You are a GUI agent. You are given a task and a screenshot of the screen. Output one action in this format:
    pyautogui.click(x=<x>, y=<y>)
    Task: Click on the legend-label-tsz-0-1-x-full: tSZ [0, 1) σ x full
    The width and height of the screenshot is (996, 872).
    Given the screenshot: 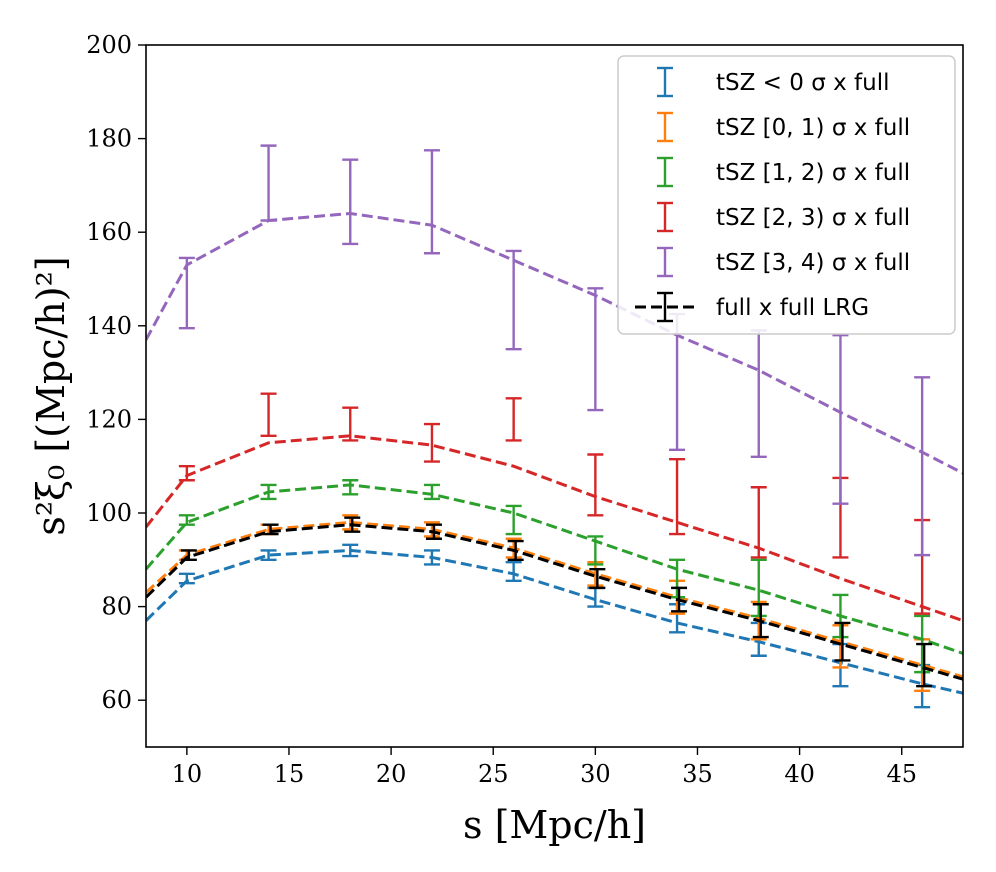 What is the action you would take?
    pyautogui.click(x=813, y=128)
    